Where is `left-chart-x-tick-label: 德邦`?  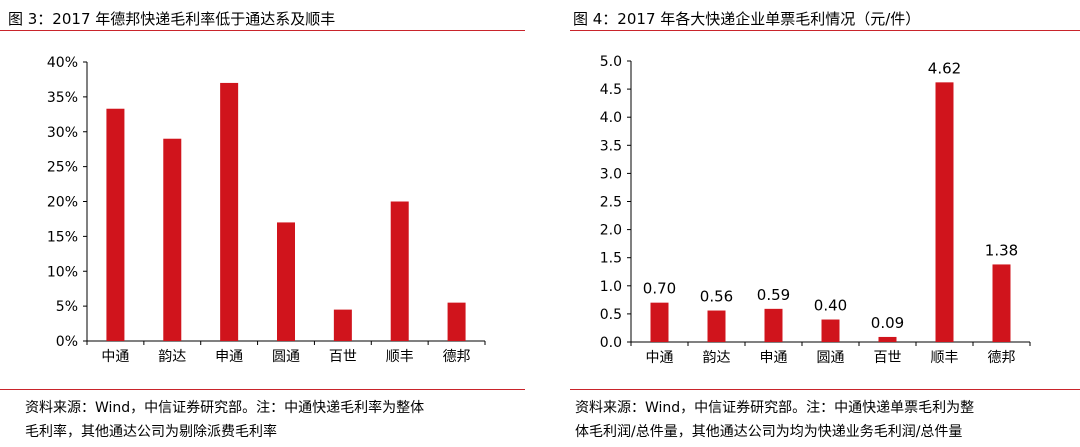 left-chart-x-tick-label: 德邦 is located at coordinates (457, 357).